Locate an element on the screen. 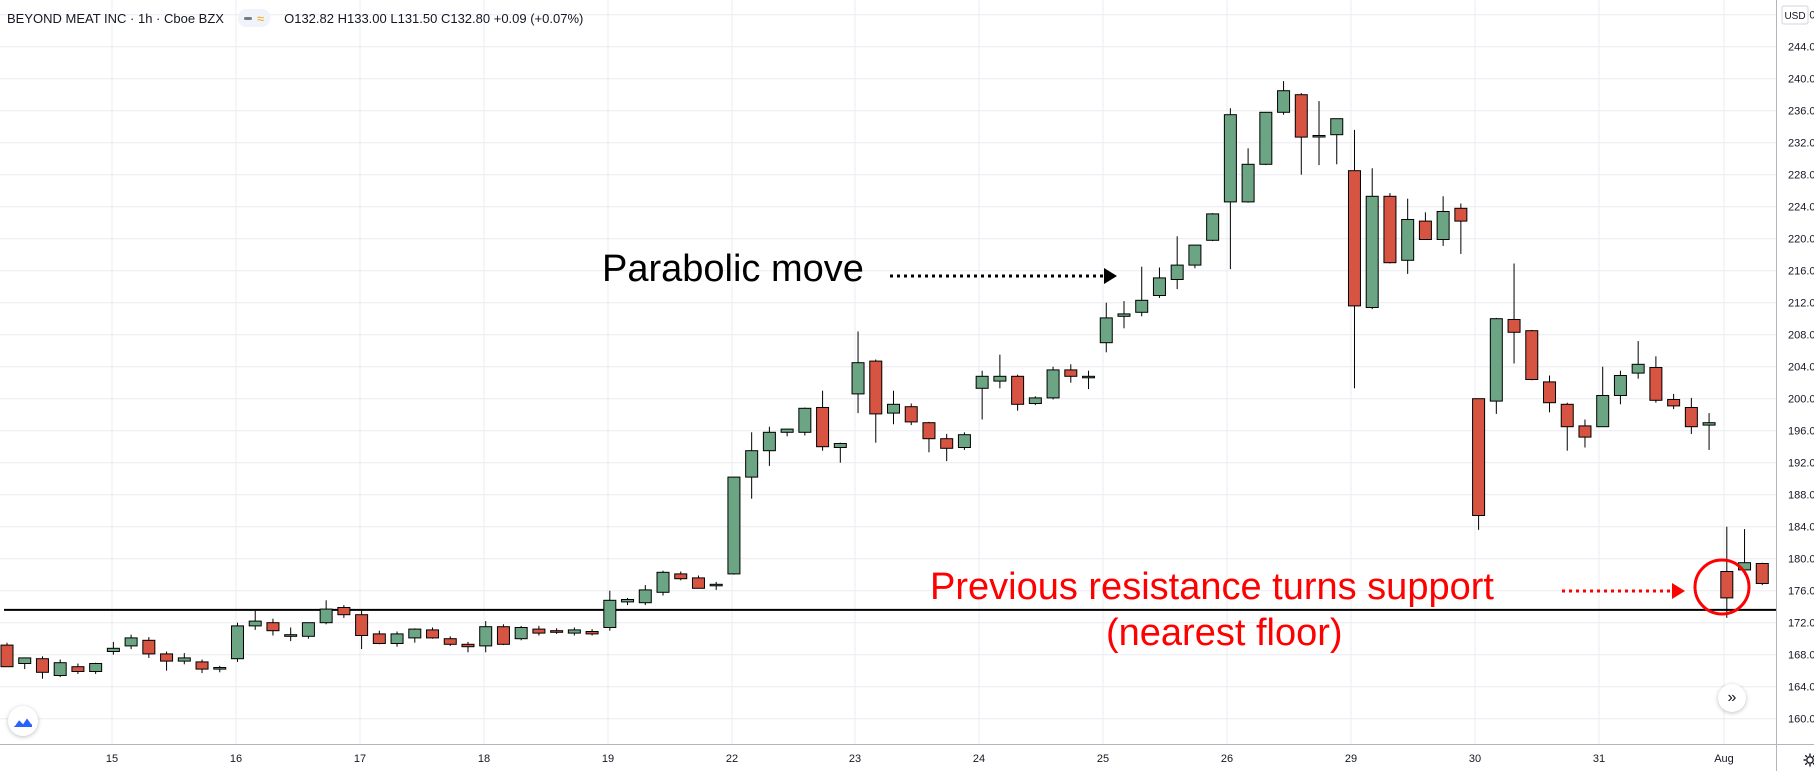 The image size is (1814, 776). x-tick-label: 17 is located at coordinates (360, 759).